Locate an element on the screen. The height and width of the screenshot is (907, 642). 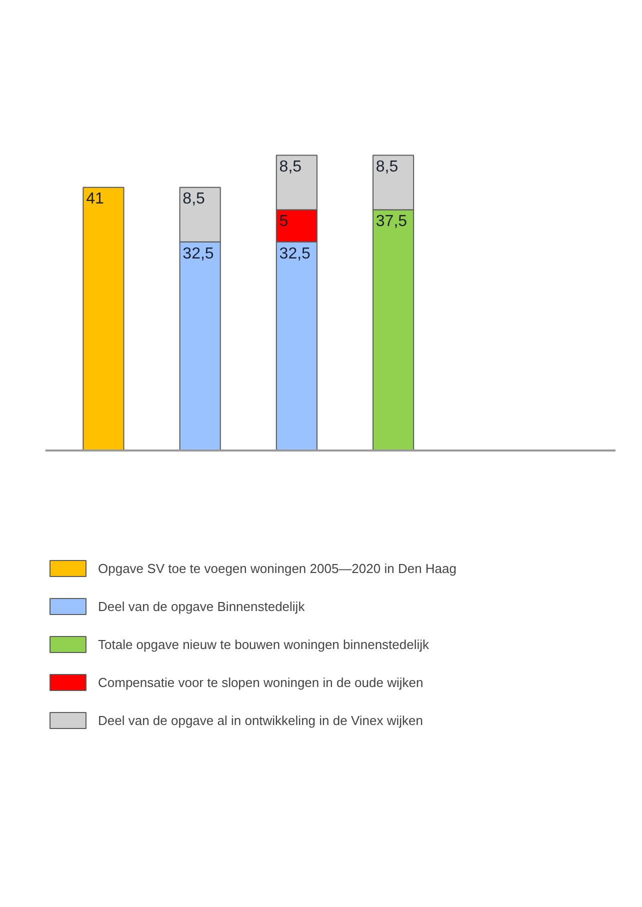
legend-label: Deel van de opgave al in ontwikkeling in de Vinex wijken is located at coordinates (260, 720).